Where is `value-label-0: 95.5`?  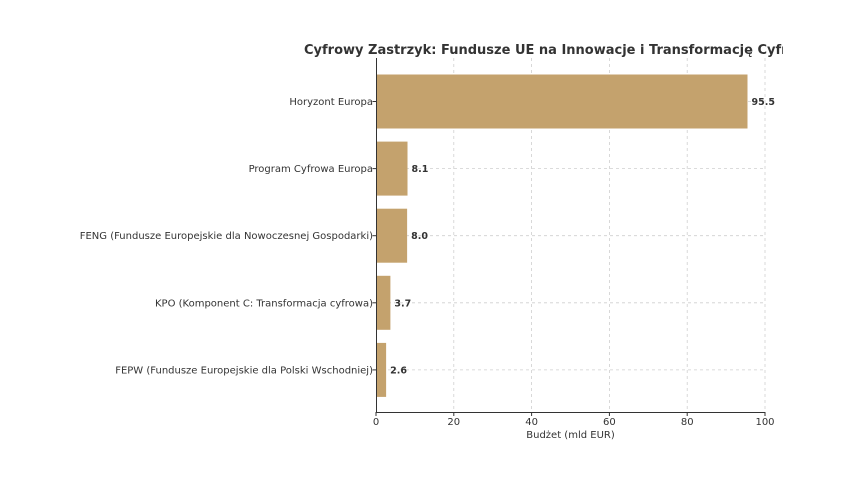 value-label-0: 95.5 is located at coordinates (762, 102).